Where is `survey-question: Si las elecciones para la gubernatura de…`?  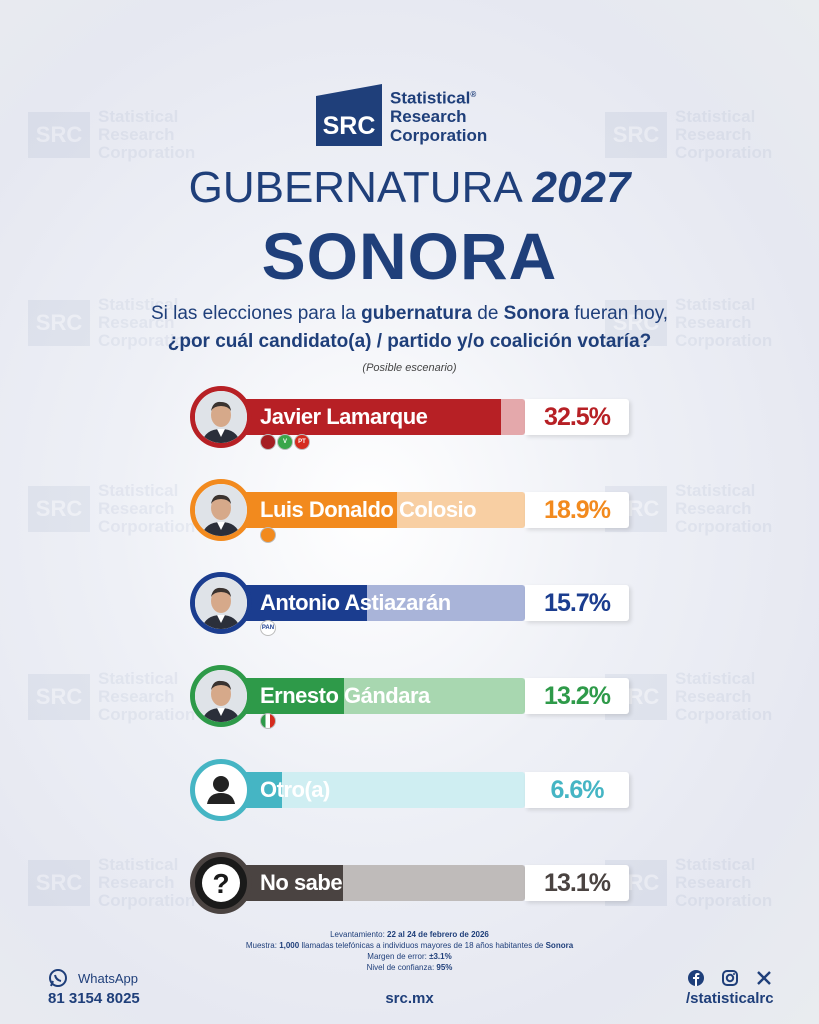 survey-question: Si las elecciones para la gubernatura de… is located at coordinates (409, 327).